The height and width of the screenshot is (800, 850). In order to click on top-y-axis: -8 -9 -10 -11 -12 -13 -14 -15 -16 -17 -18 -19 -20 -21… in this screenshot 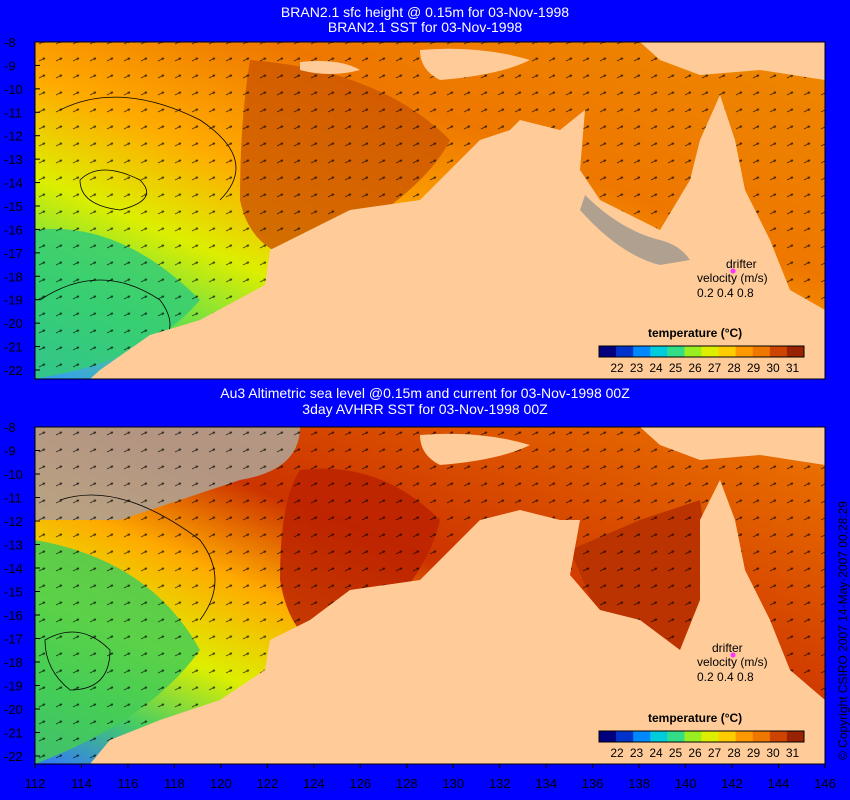, I will do `click(22, 206)`.